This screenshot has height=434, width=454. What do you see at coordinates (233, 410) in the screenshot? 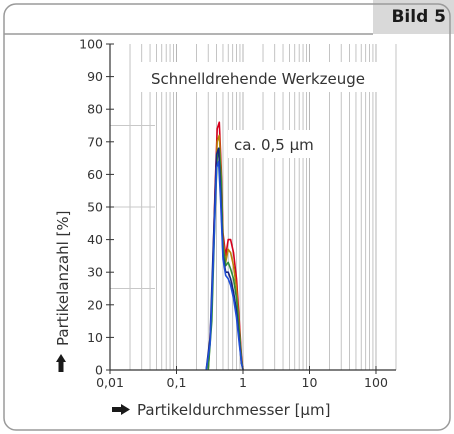
I see `x-axis-label: Partikeldurchmesser [µm]` at bounding box center [233, 410].